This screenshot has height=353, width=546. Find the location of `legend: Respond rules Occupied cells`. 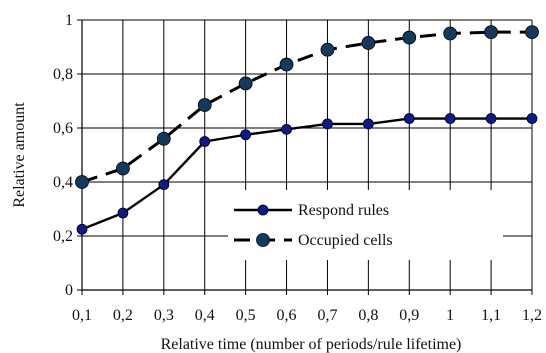

legend: Respond rules Occupied cells is located at coordinates (365, 225).